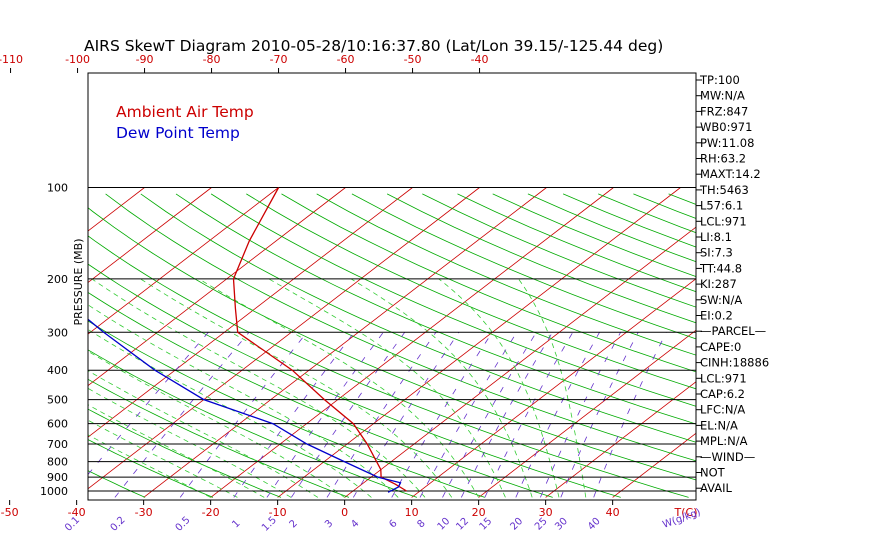  What do you see at coordinates (78, 282) in the screenshot?
I see `y-axis-label: PRESSURE (MB)` at bounding box center [78, 282].